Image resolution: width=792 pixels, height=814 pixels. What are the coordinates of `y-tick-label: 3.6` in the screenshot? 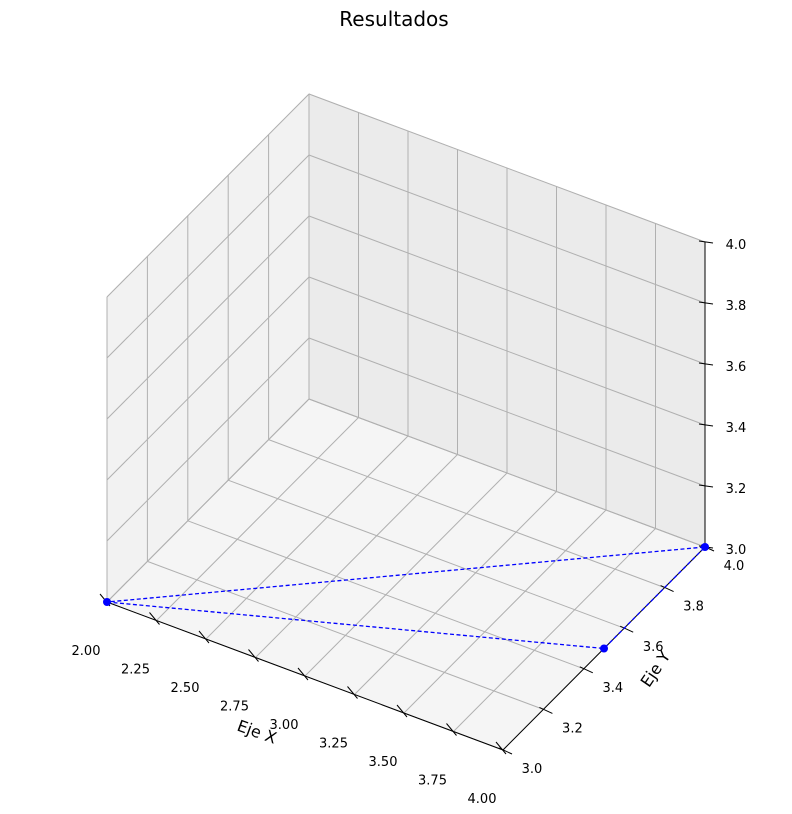 It's located at (653, 647).